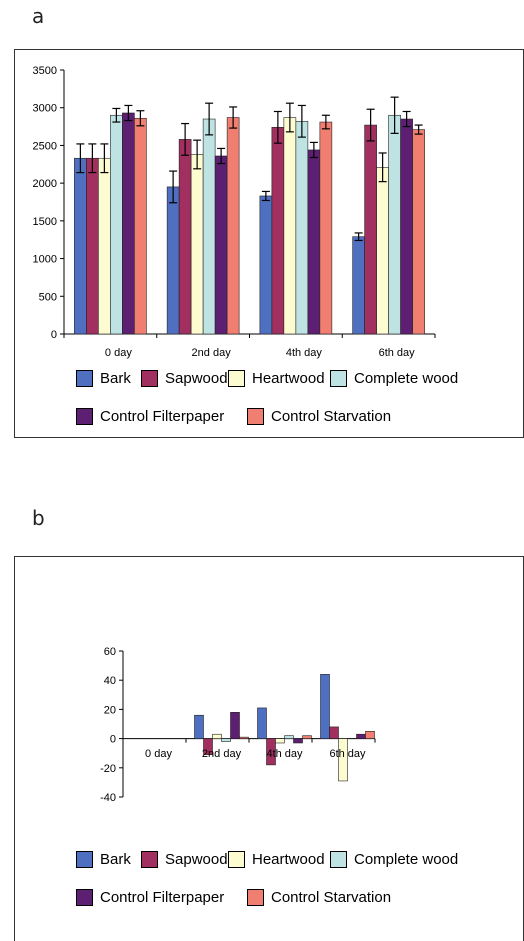 Image resolution: width=524 pixels, height=941 pixels. I want to click on y-tick-label: 60, so click(110, 652).